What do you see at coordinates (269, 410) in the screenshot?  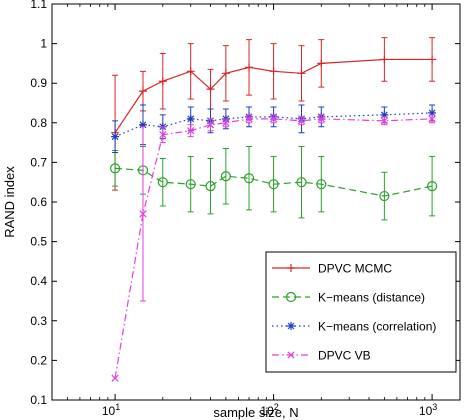 I see `x-tick-label: 10²` at bounding box center [269, 410].